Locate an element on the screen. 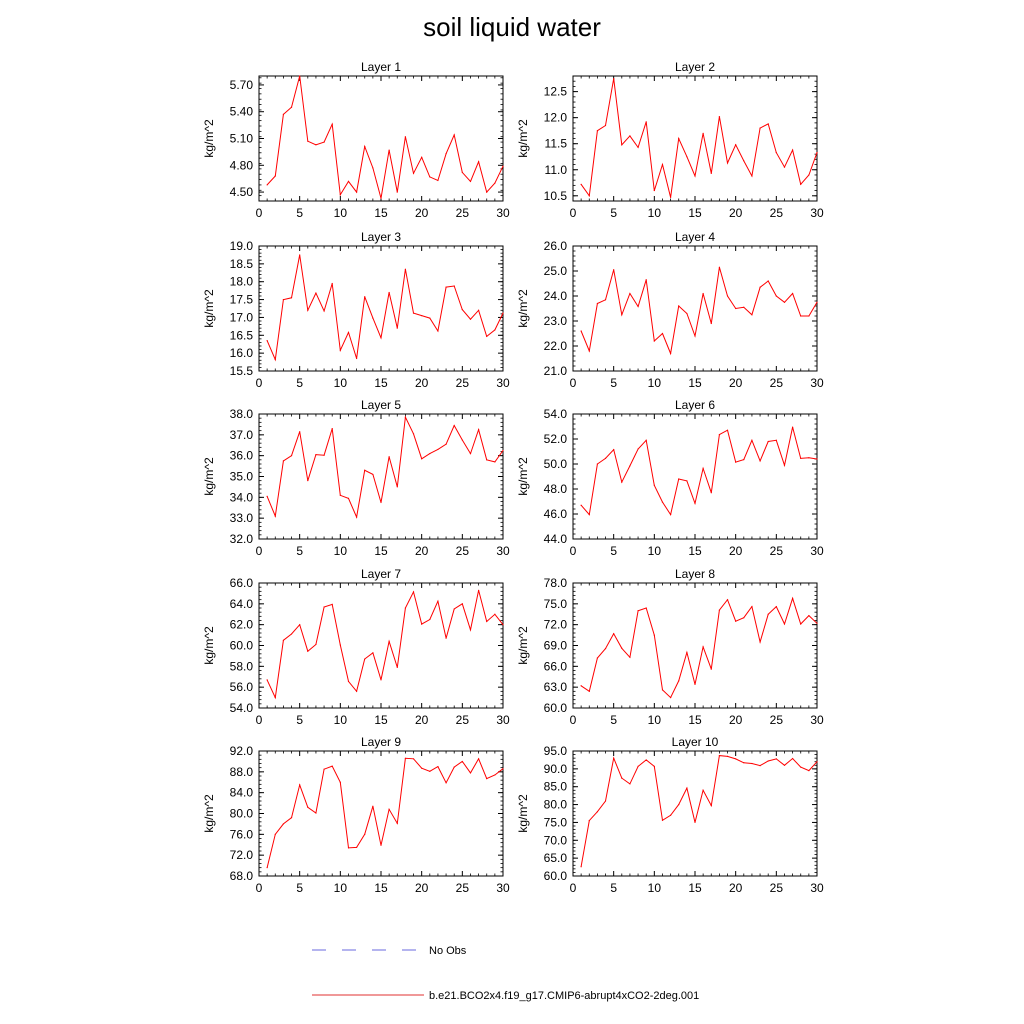 This screenshot has height=1024, width=1024. y-tick-label: 44.0 is located at coordinates (556, 539).